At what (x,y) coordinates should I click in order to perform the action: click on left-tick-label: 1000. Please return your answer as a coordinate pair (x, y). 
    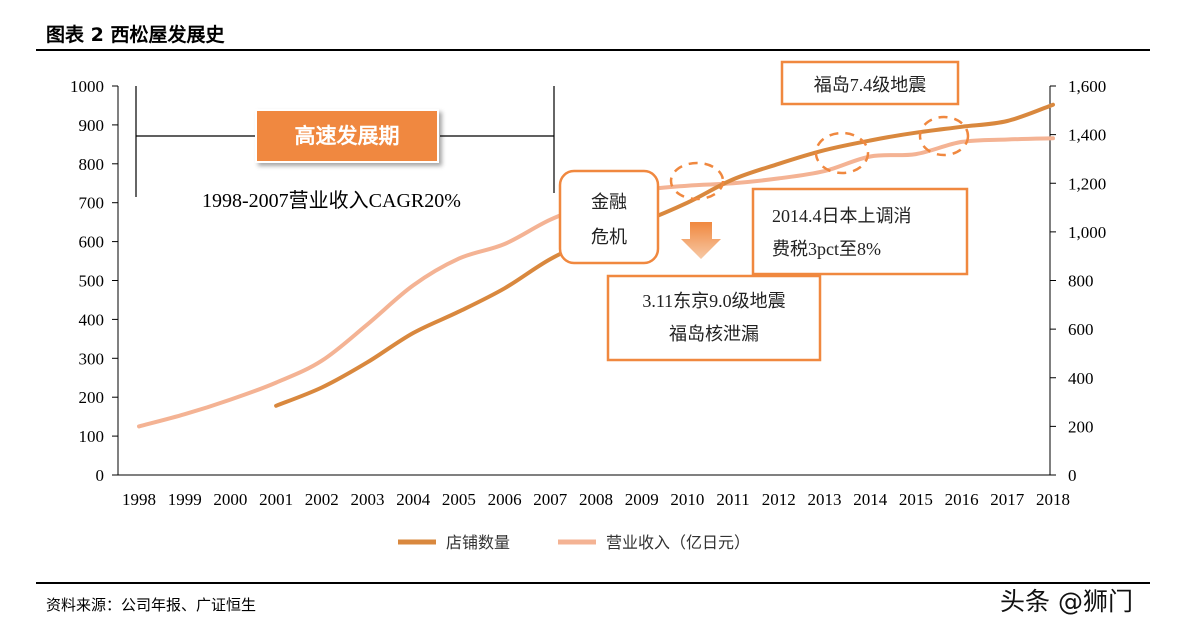
    Looking at the image, I should click on (87, 86).